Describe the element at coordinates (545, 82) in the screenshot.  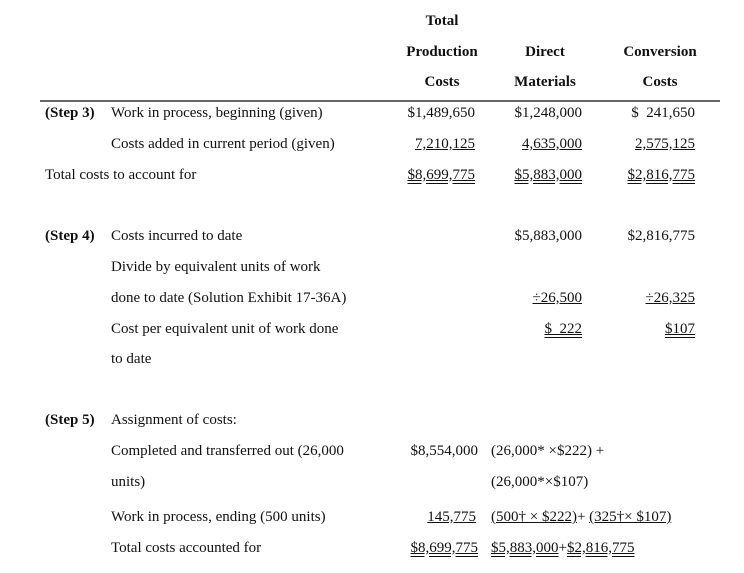
I see `header-materials: Materials` at that location.